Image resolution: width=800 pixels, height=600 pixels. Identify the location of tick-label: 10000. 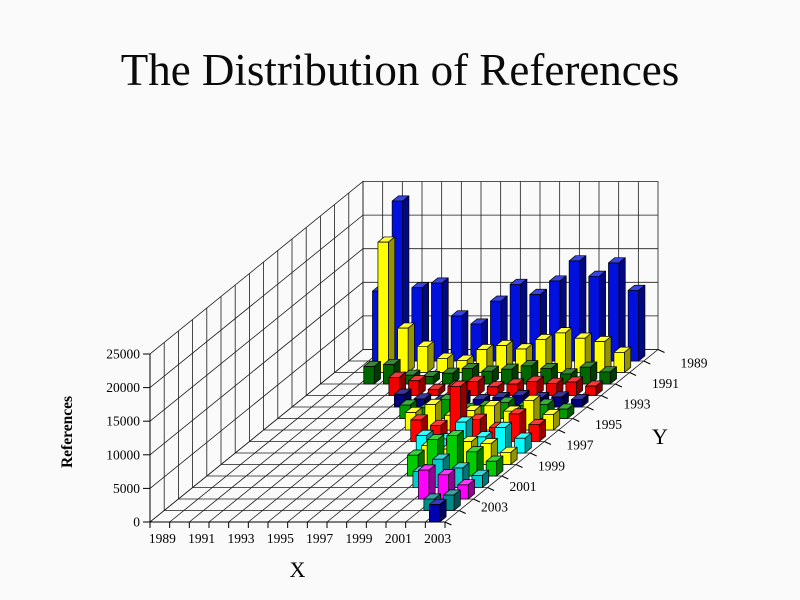
(123, 454).